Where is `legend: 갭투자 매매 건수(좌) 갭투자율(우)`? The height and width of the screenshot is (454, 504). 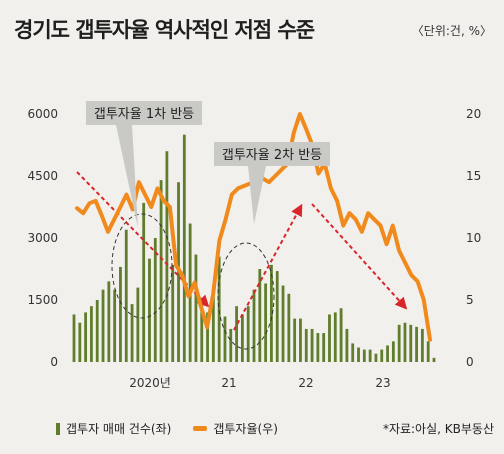 legend: 갭투자 매매 건수(좌) 갭투자율(우) is located at coordinates (178, 428).